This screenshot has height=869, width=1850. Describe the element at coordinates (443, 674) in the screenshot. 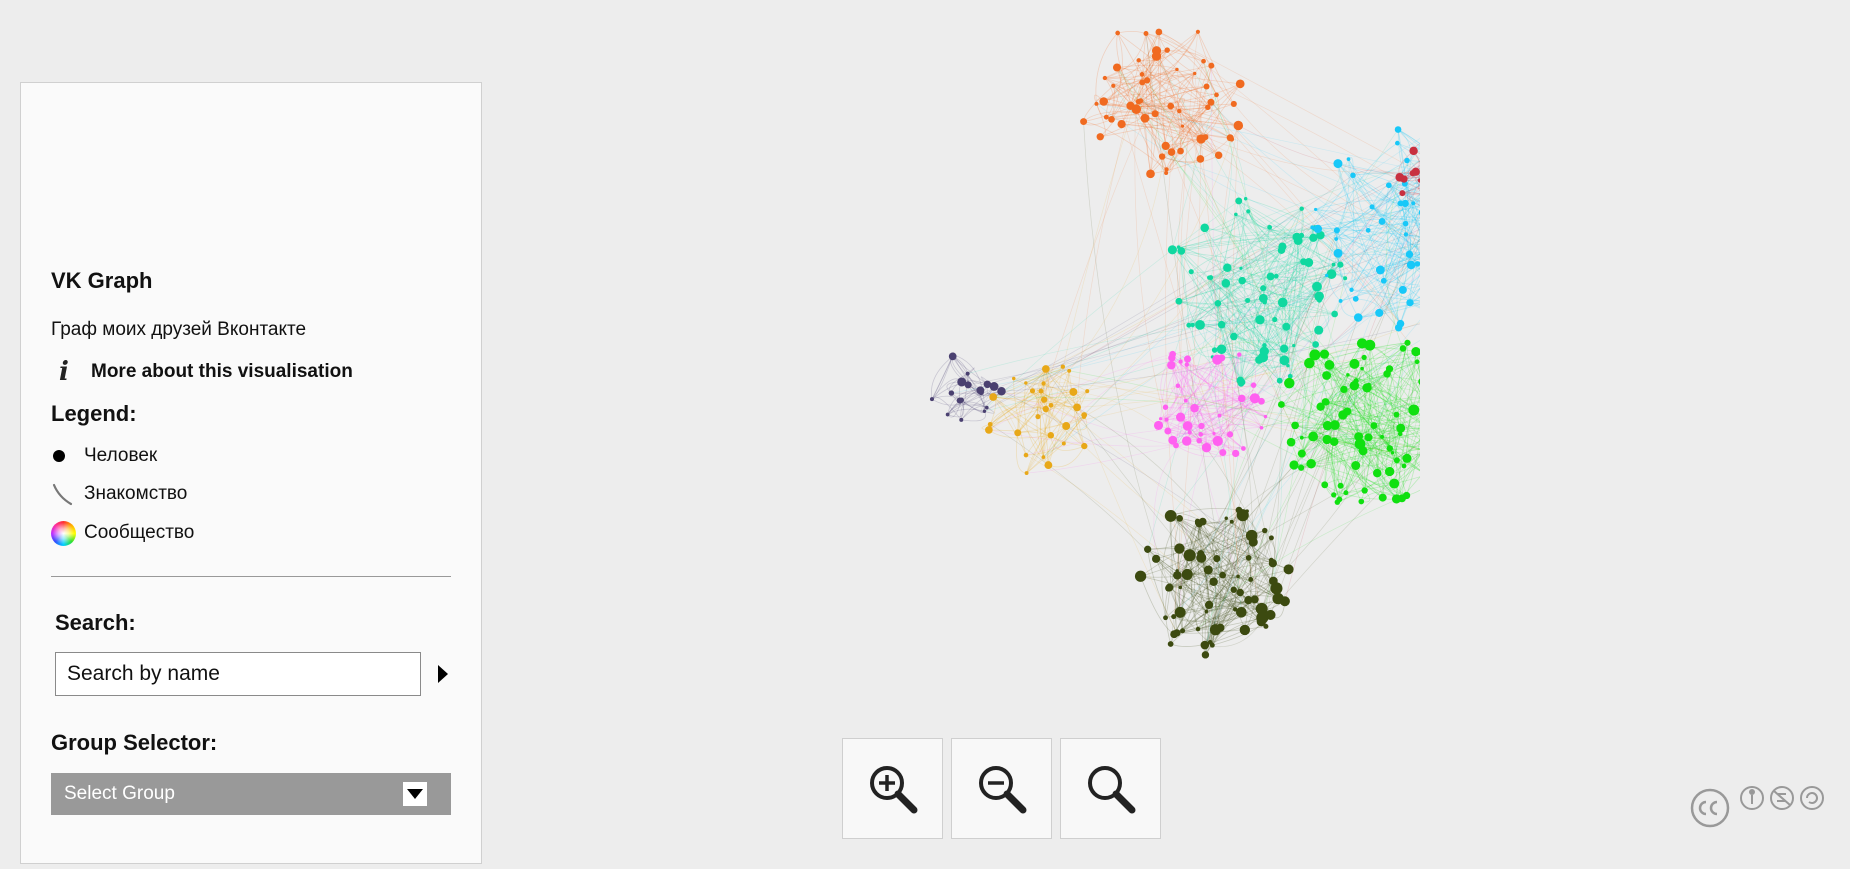

I see `search-submit-button` at that location.